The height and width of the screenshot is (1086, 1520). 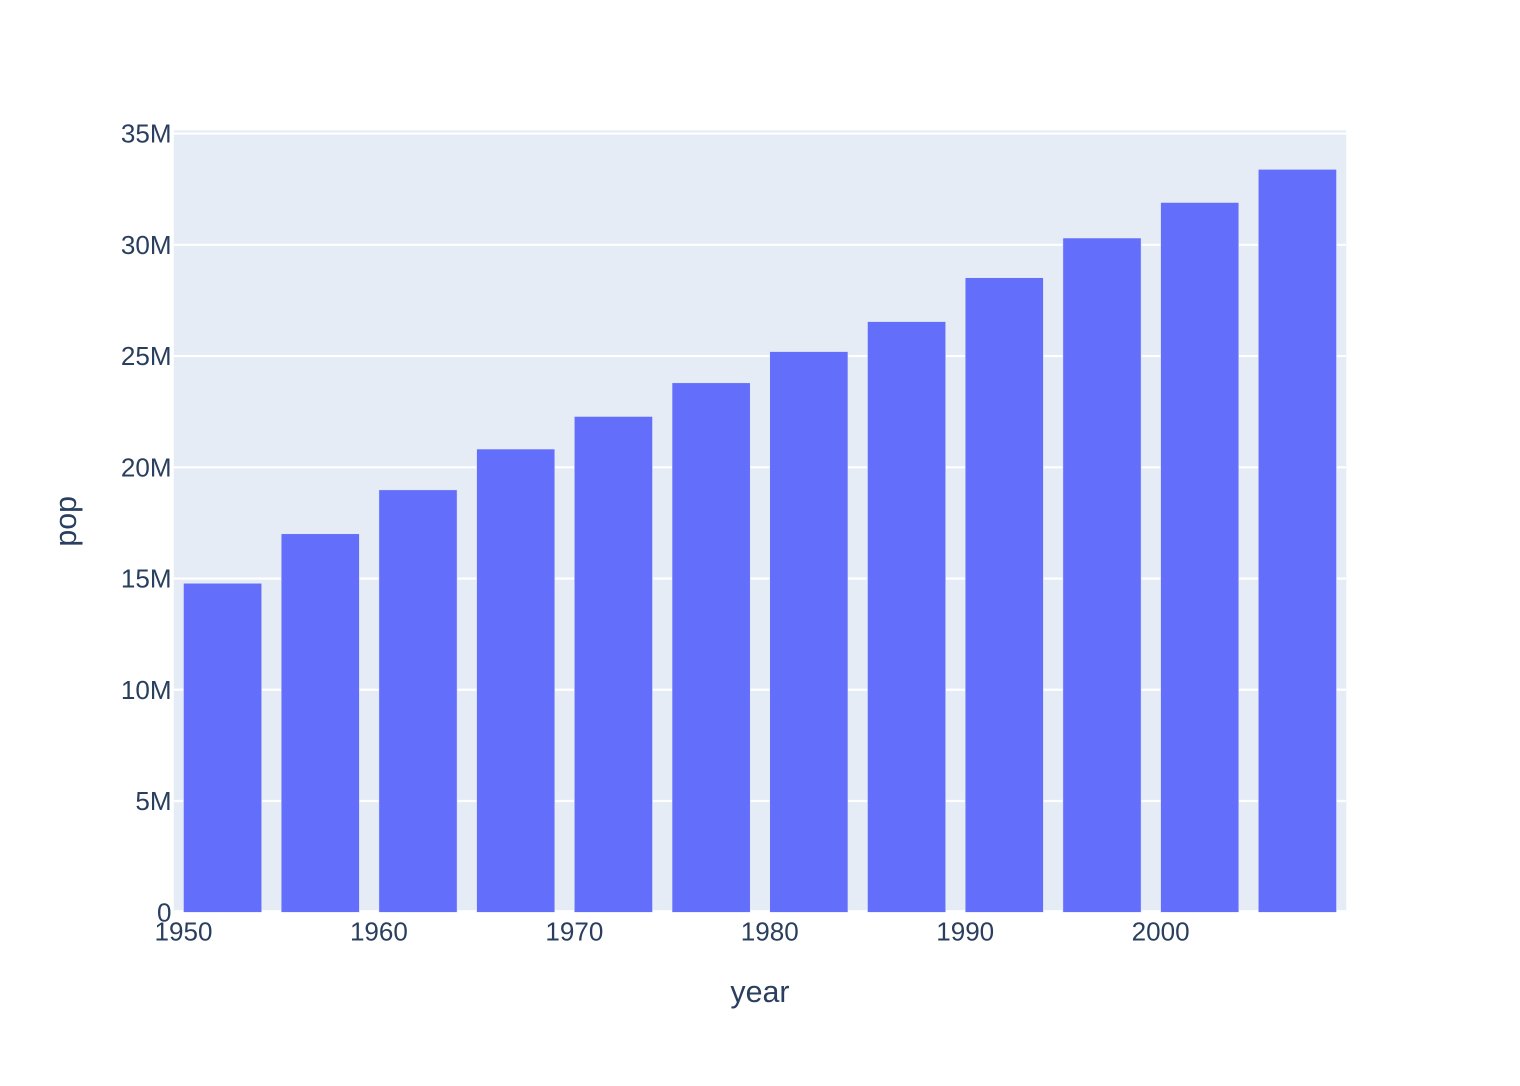 What do you see at coordinates (146, 579) in the screenshot?
I see `svg-text: 15M` at bounding box center [146, 579].